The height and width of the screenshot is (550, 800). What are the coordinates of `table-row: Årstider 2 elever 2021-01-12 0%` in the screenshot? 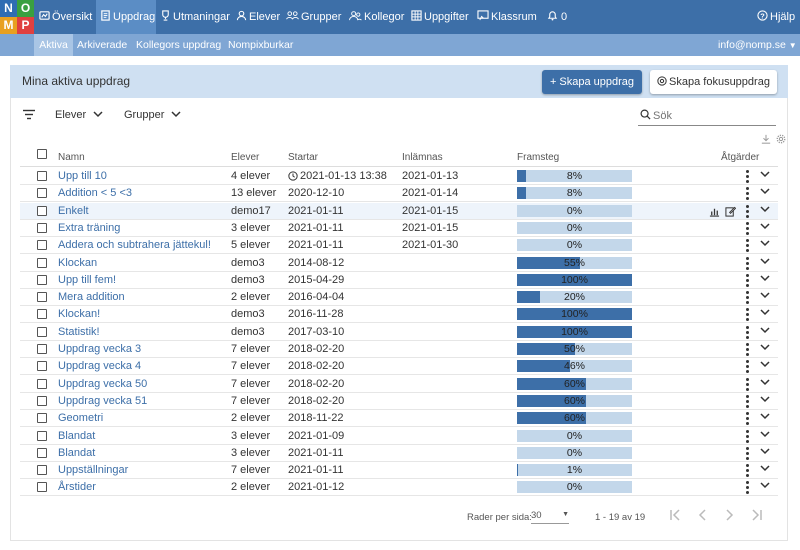 It's located at (399, 488).